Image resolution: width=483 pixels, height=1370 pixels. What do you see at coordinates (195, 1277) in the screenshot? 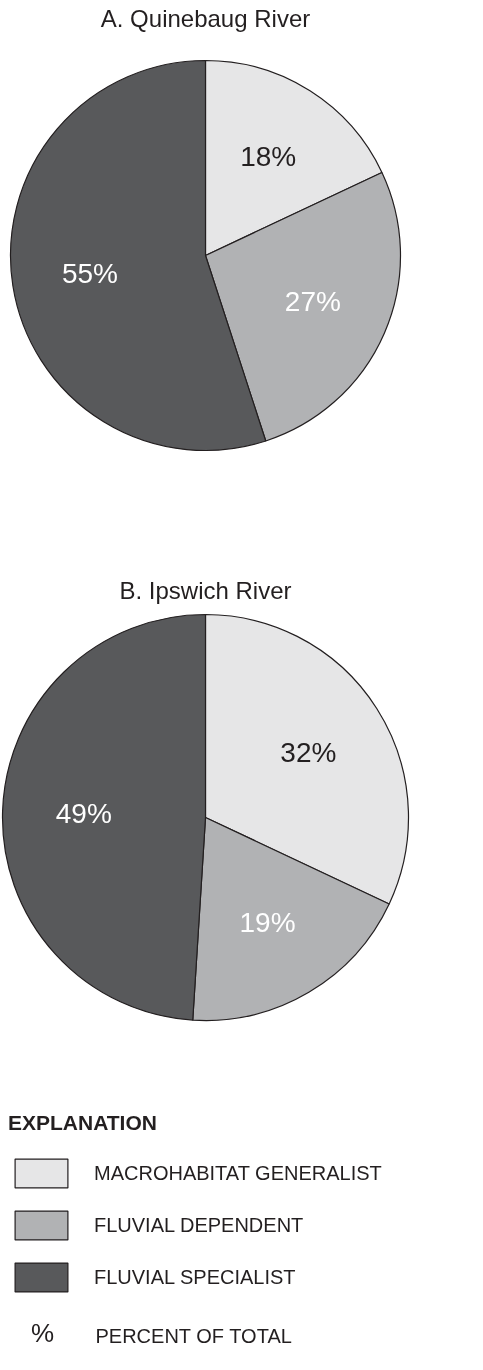
I see `legend-label: FLUVIAL SPECIALIST` at bounding box center [195, 1277].